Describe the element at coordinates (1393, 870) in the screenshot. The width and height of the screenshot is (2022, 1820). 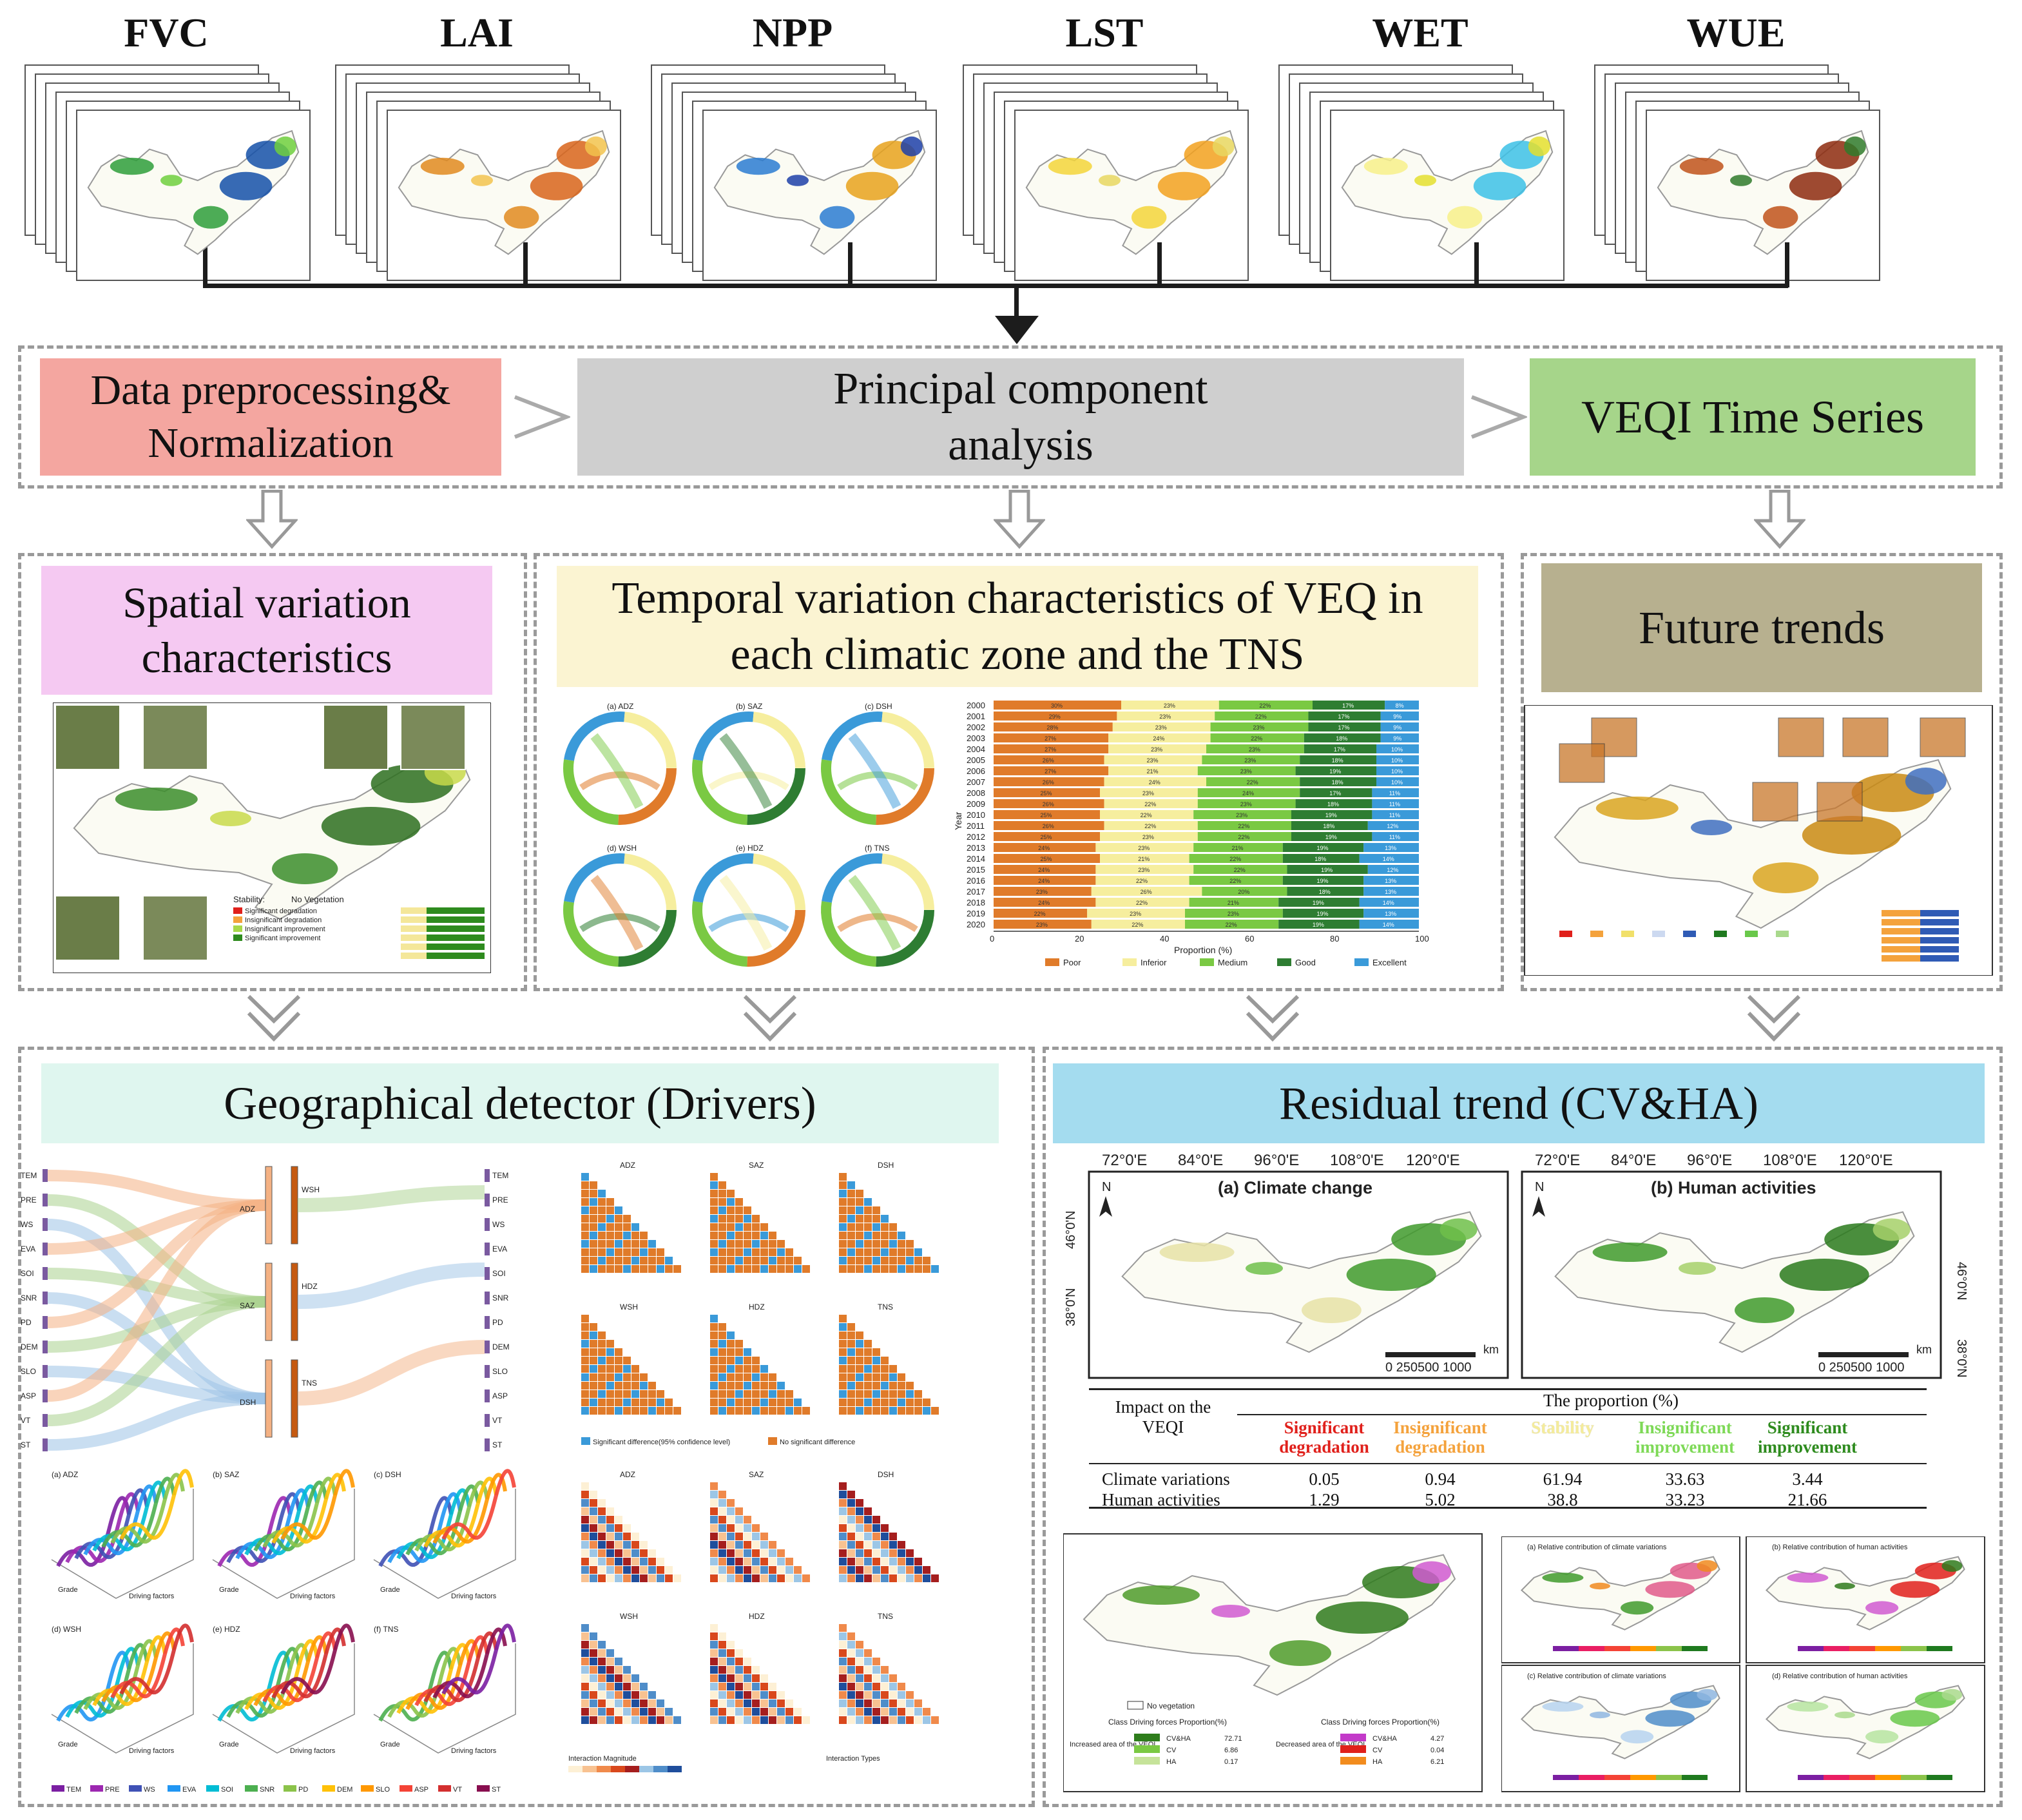
I see `bar-data-label: 12%` at that location.